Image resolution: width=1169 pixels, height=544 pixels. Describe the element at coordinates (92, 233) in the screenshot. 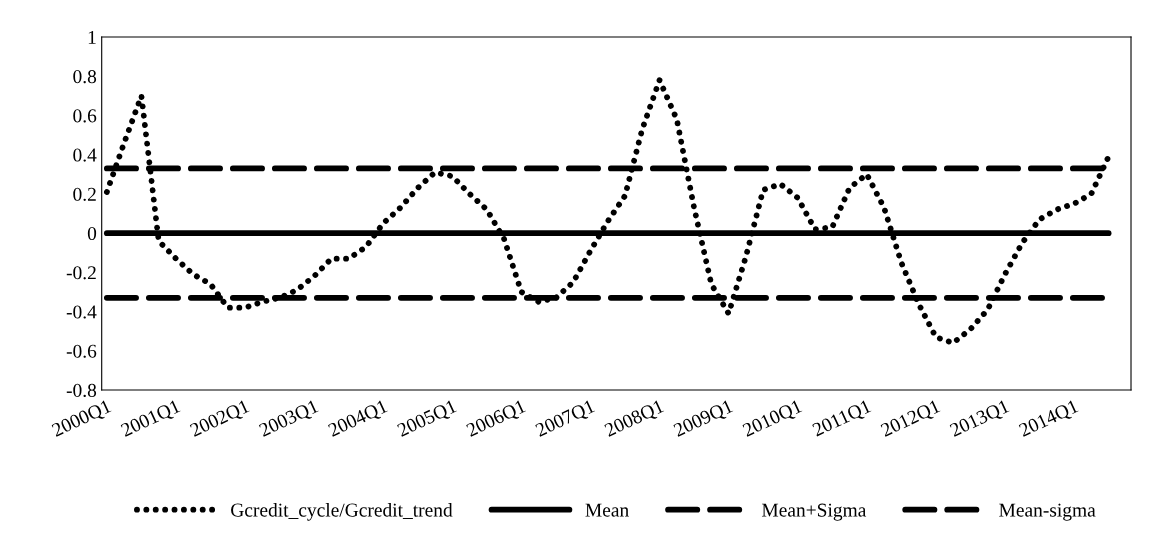

I see `y-tick-label: 0` at that location.